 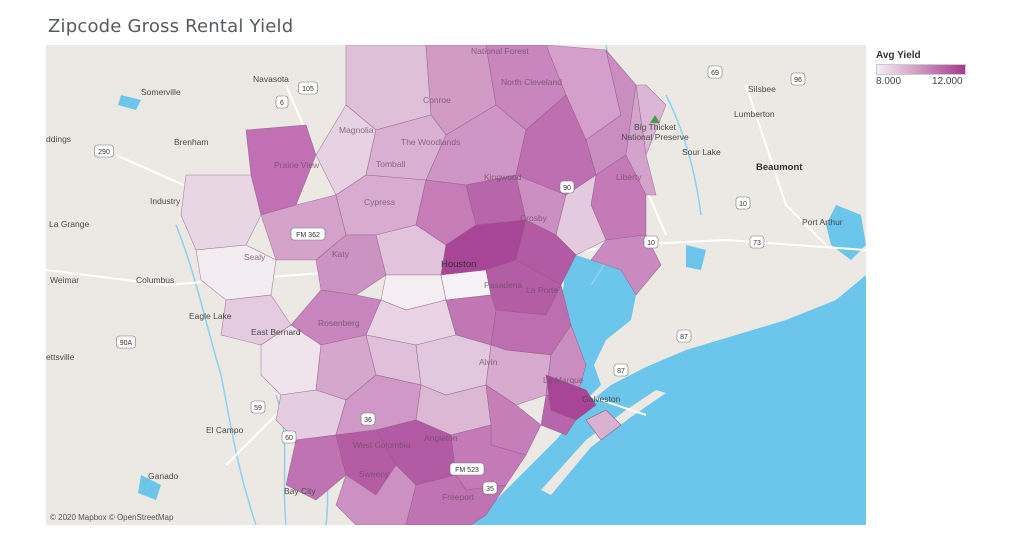 What do you see at coordinates (458, 264) in the screenshot?
I see `label-houston: Houston` at bounding box center [458, 264].